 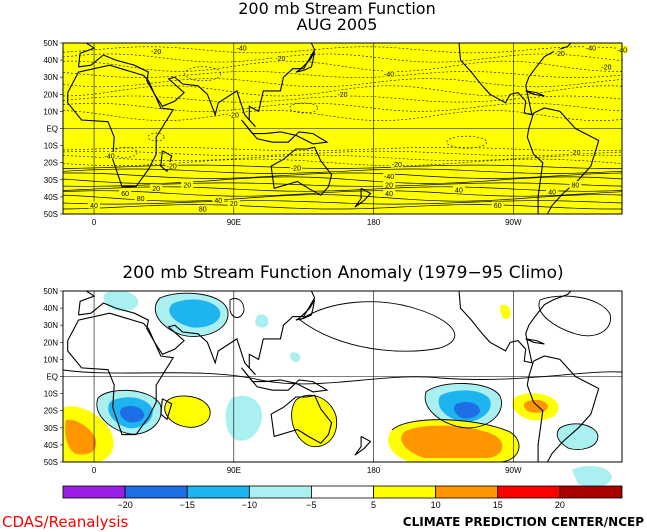 What do you see at coordinates (311, 505) in the screenshot?
I see `colorbar-label: −5` at bounding box center [311, 505].